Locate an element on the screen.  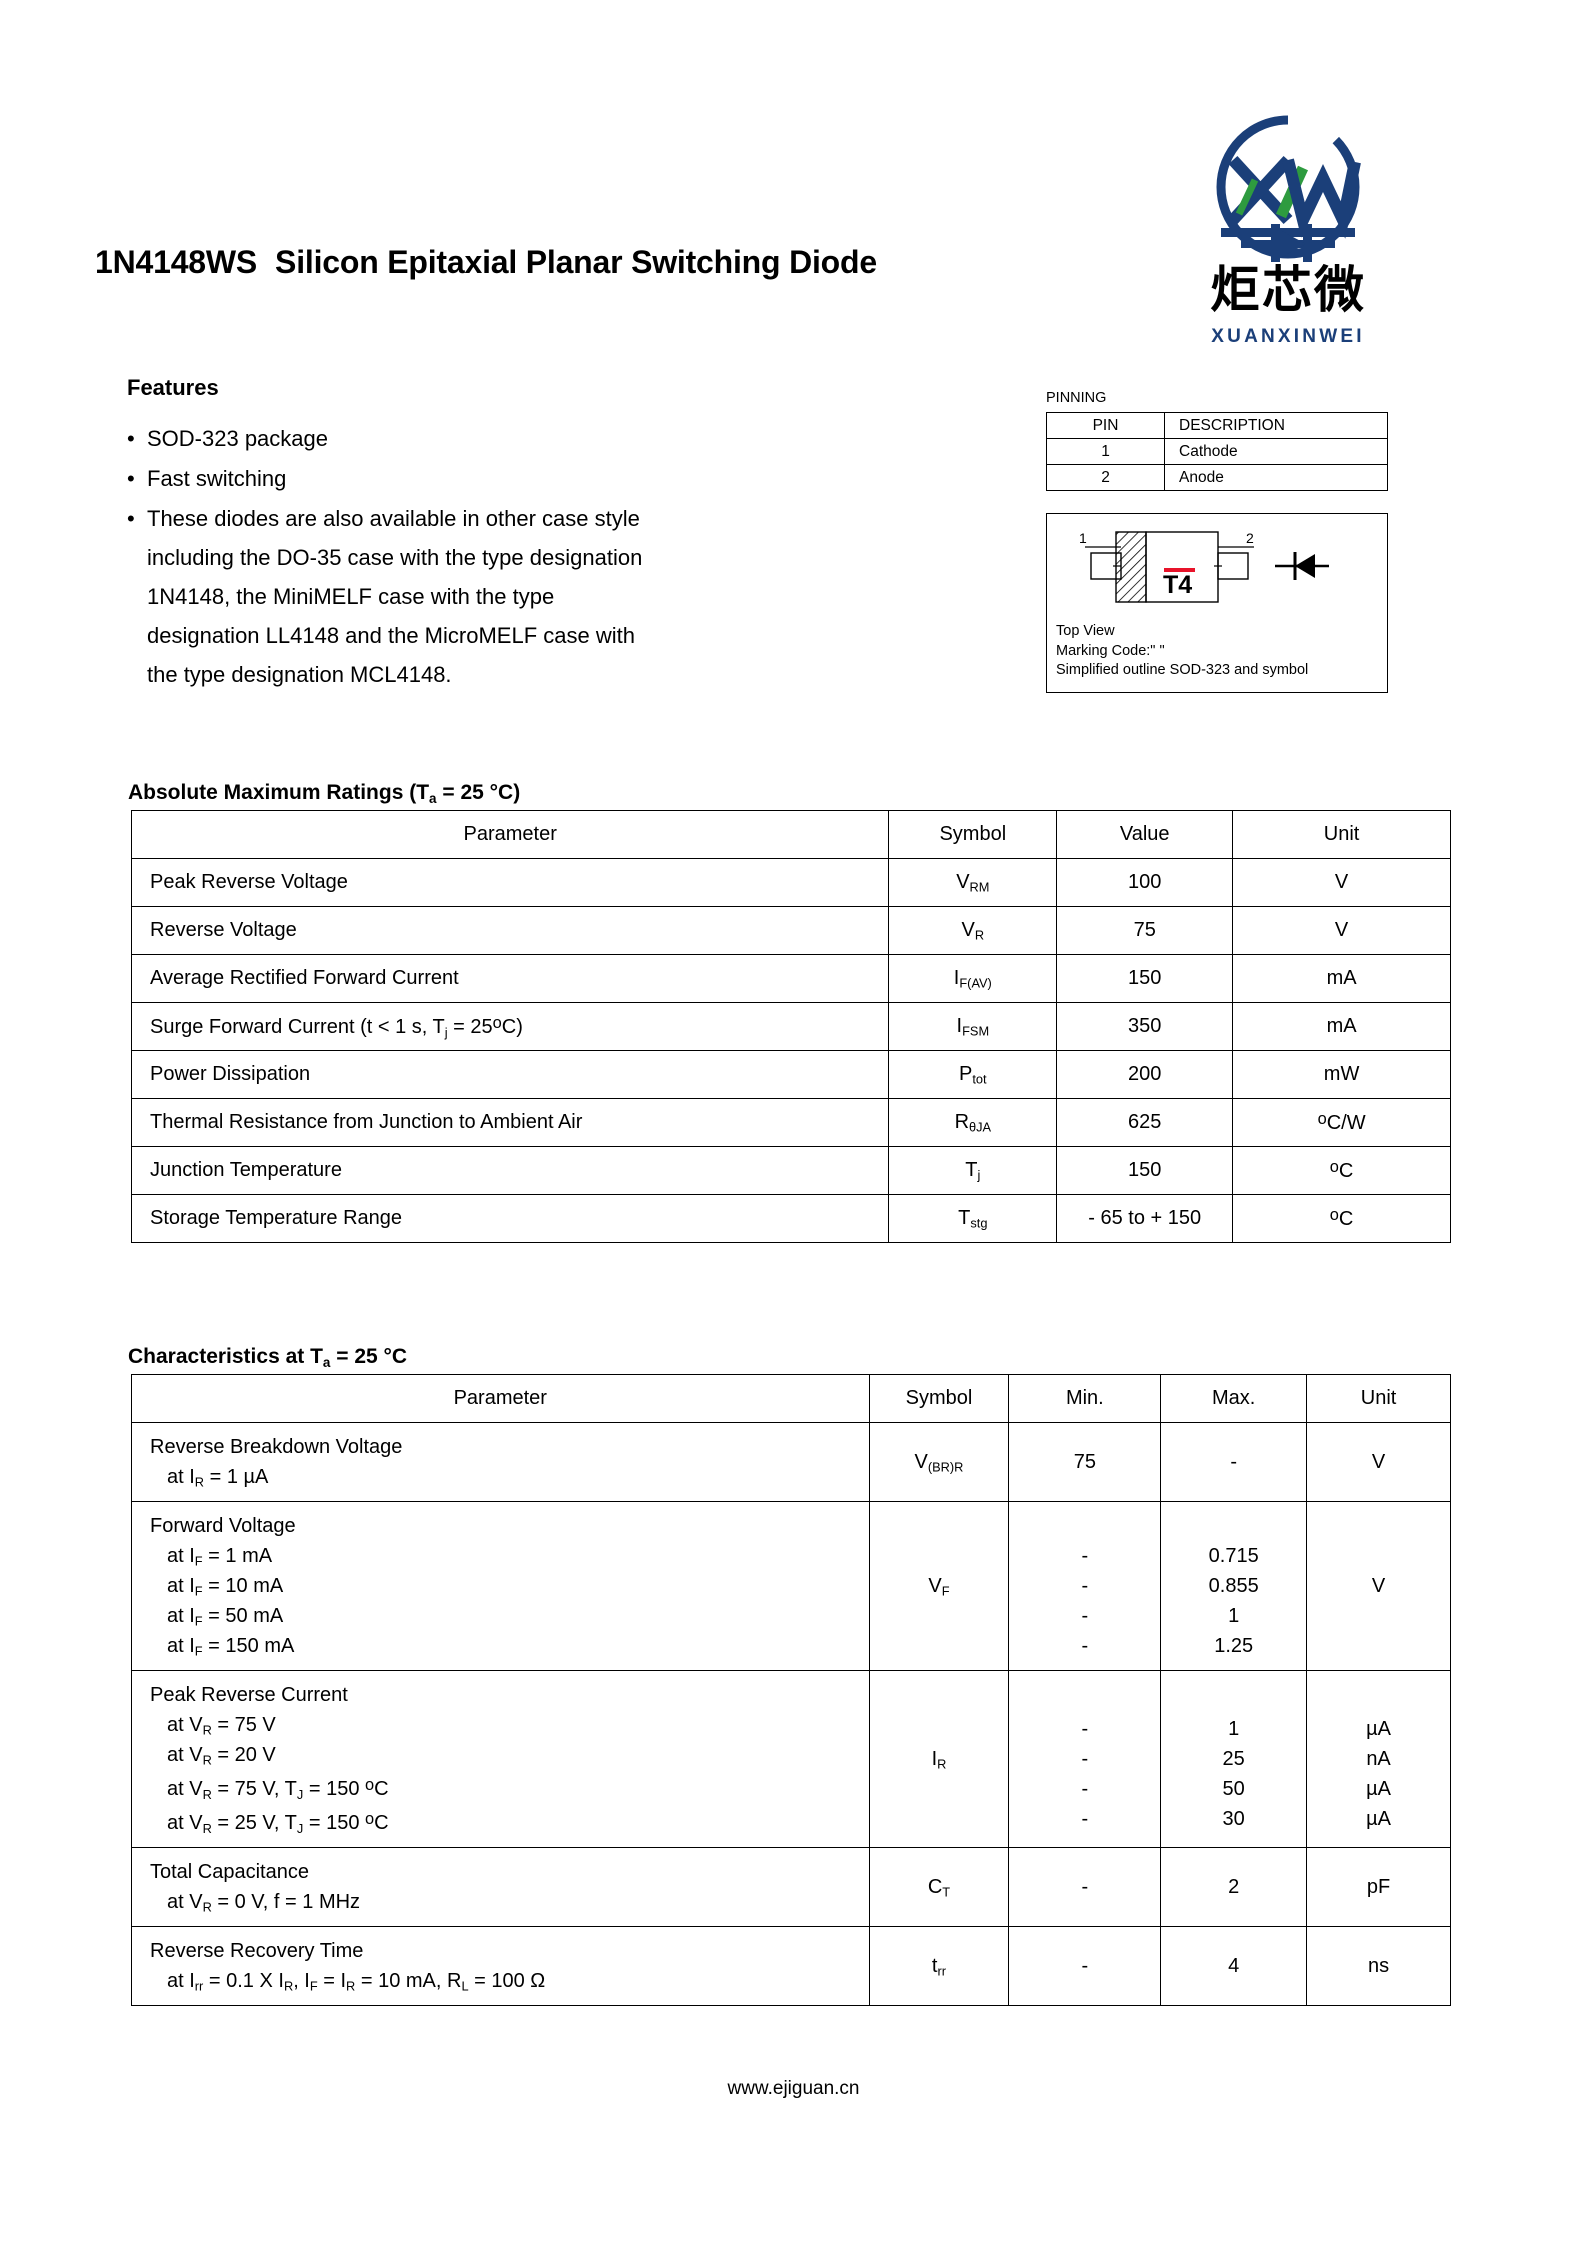
parameter-unit: mA is located at coordinates (1341, 978).